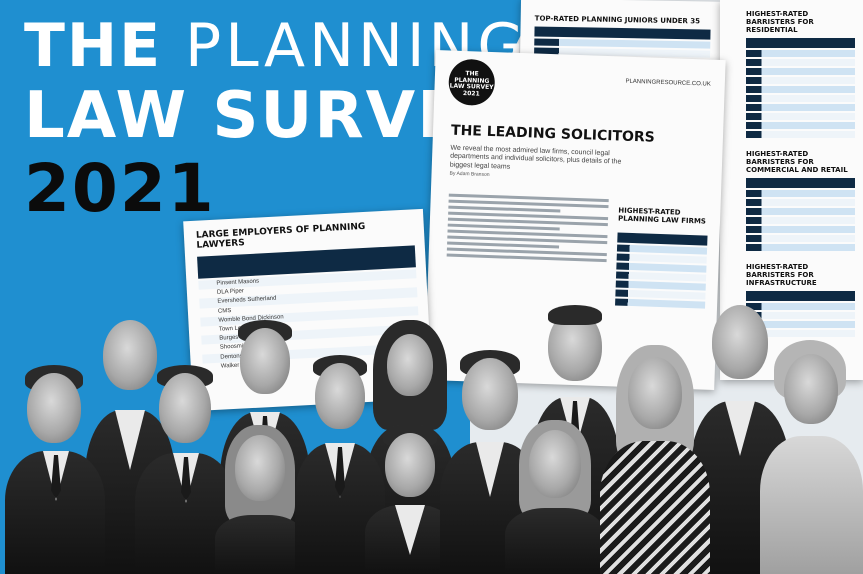 Image resolution: width=863 pixels, height=574 pixels. What do you see at coordinates (276, 46) in the screenshot?
I see `headline-line-1: THE PLANNING` at bounding box center [276, 46].